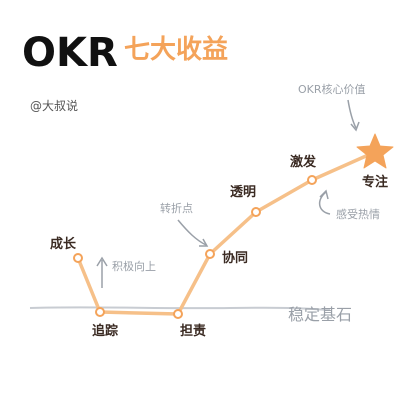 The height and width of the screenshot is (411, 411). I want to click on core-value-arrowhead, so click(355, 126).